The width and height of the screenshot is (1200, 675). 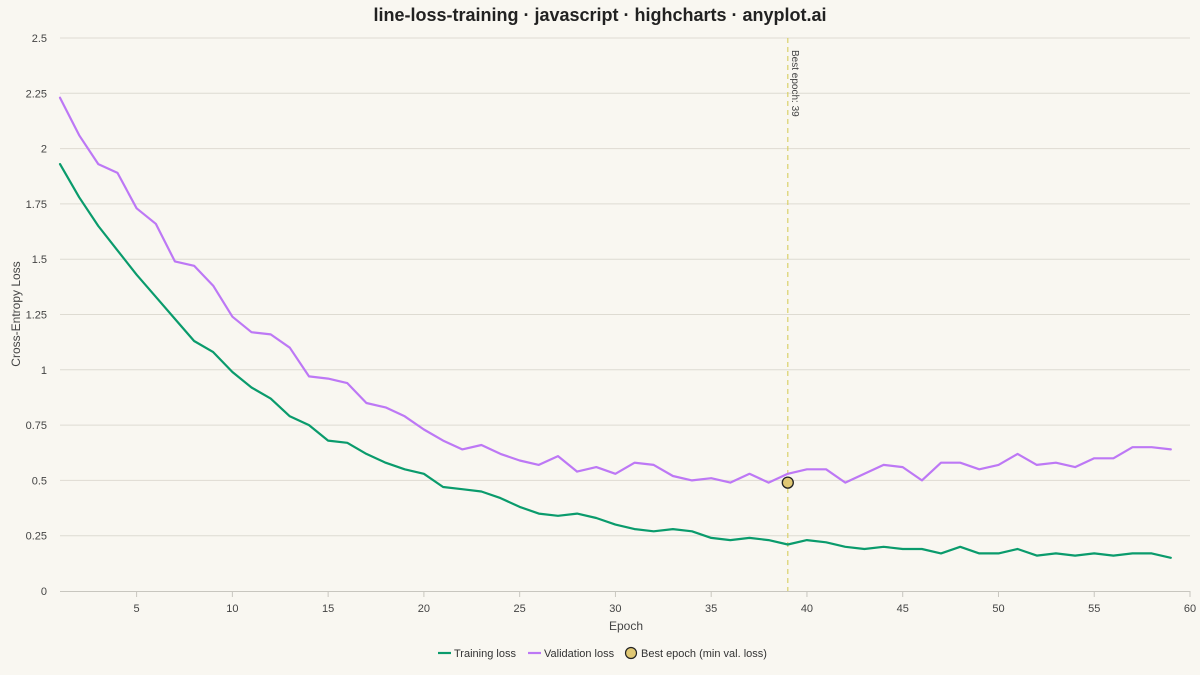 I want to click on best-epoch-annotation: Best epoch: 39, so click(x=794, y=83).